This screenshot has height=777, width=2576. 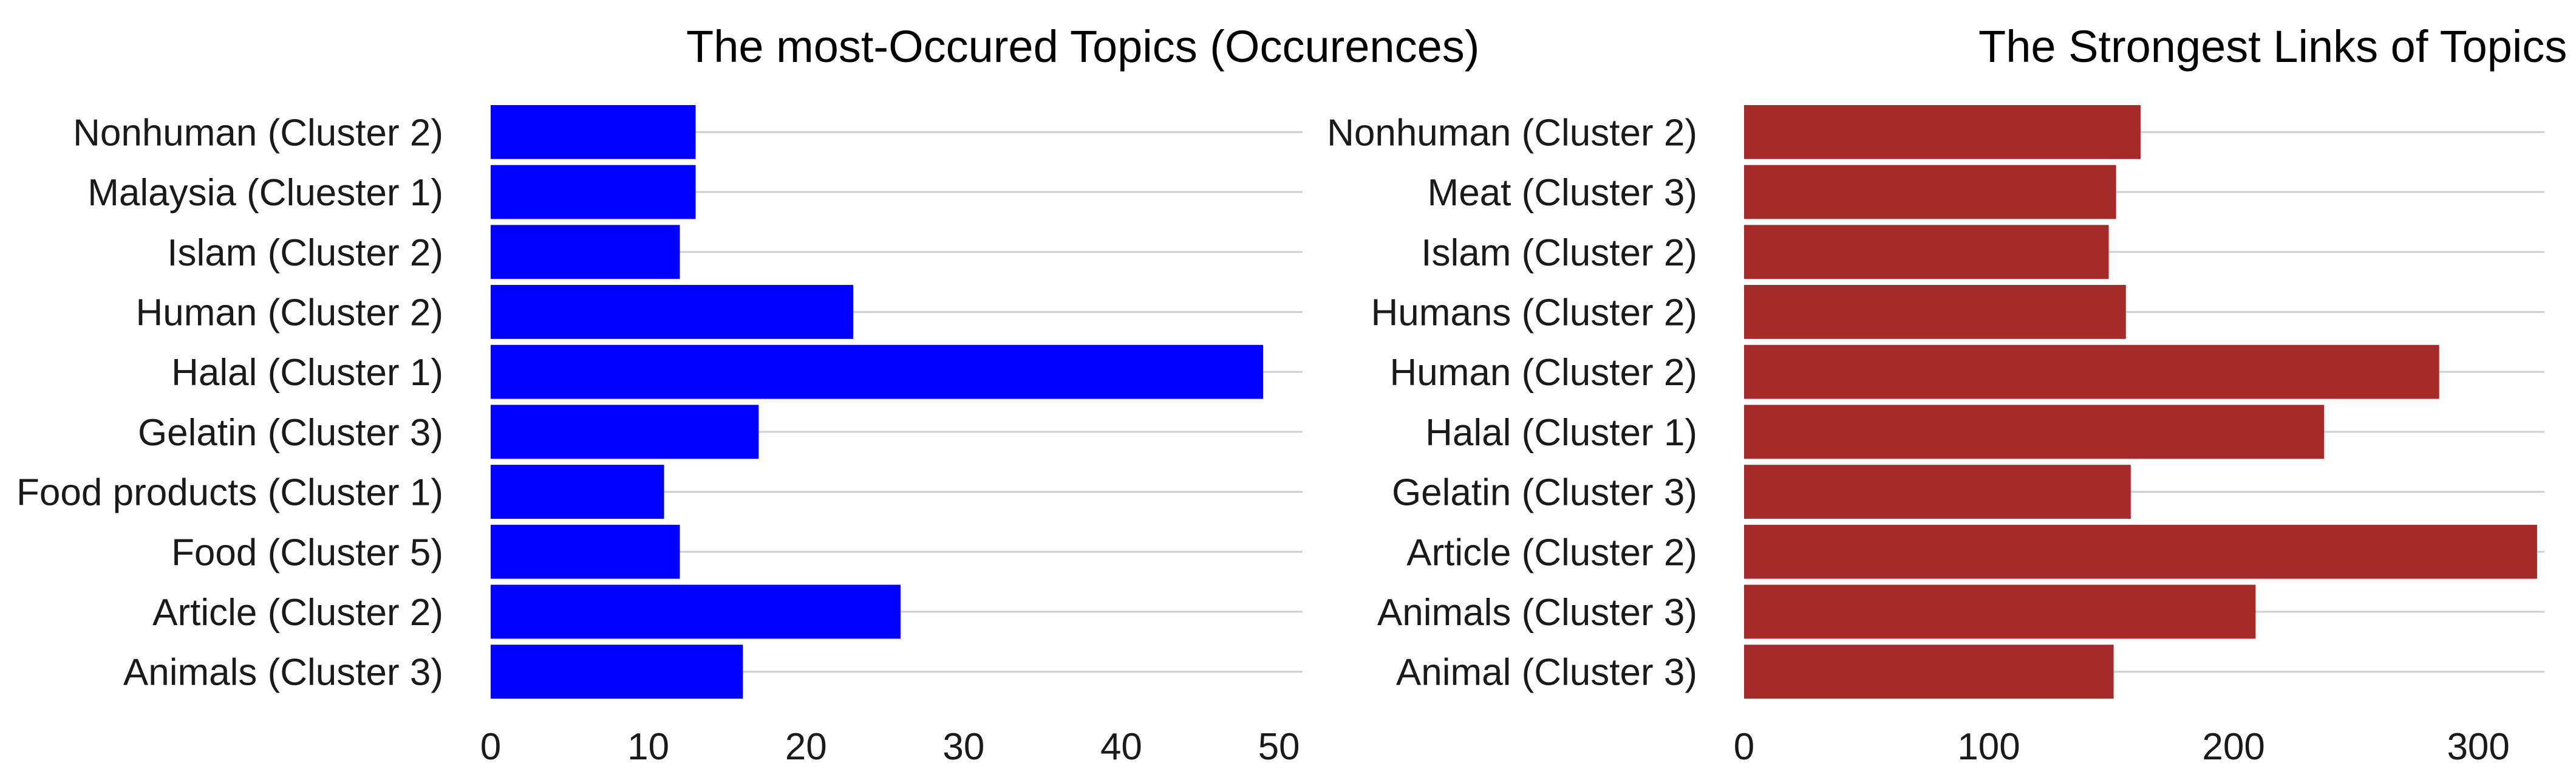 What do you see at coordinates (2478, 747) in the screenshot?
I see `x-tick-label: 300` at bounding box center [2478, 747].